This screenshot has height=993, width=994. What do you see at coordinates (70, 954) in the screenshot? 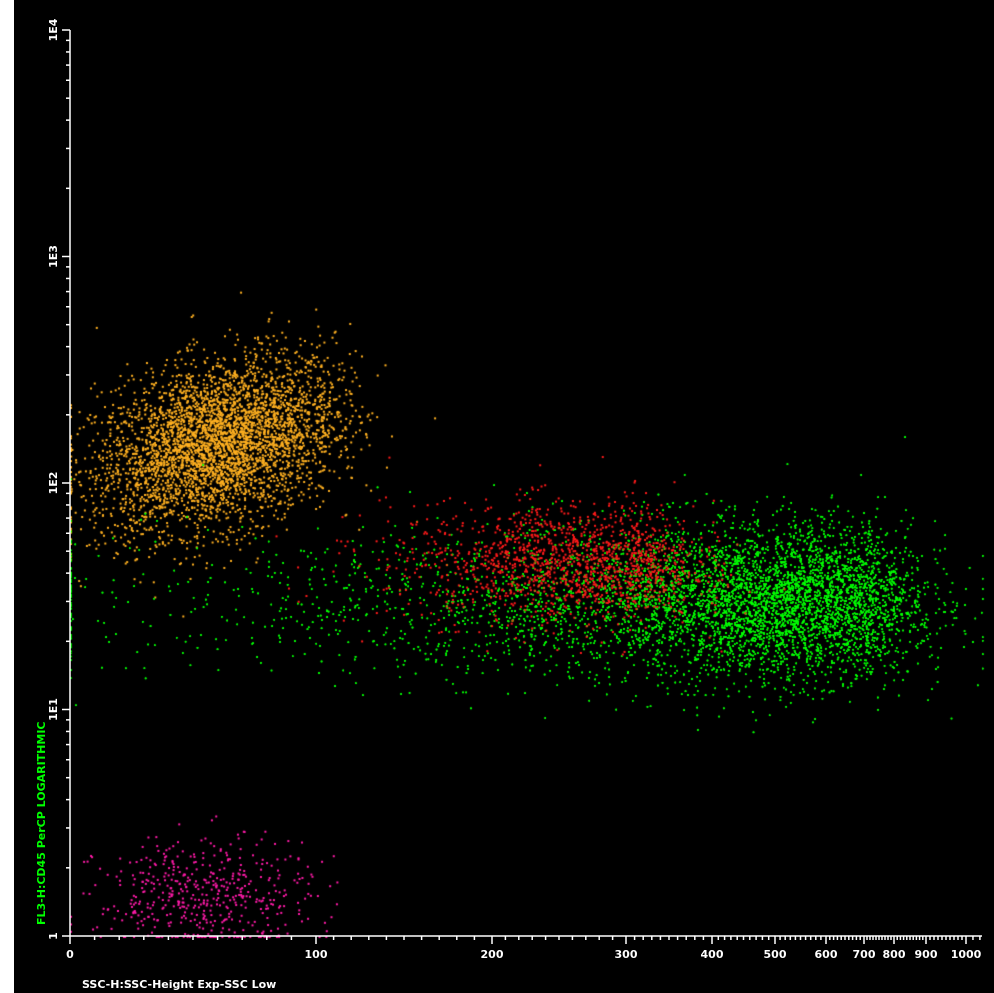
I see `x-tick-label: 0` at bounding box center [70, 954].